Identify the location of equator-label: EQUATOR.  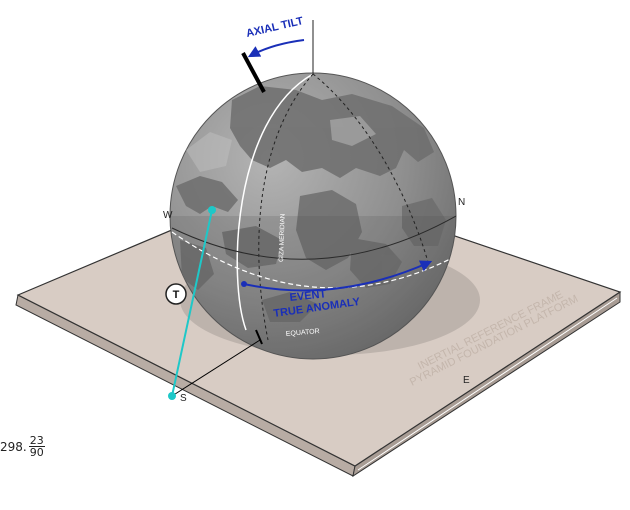
(303, 333).